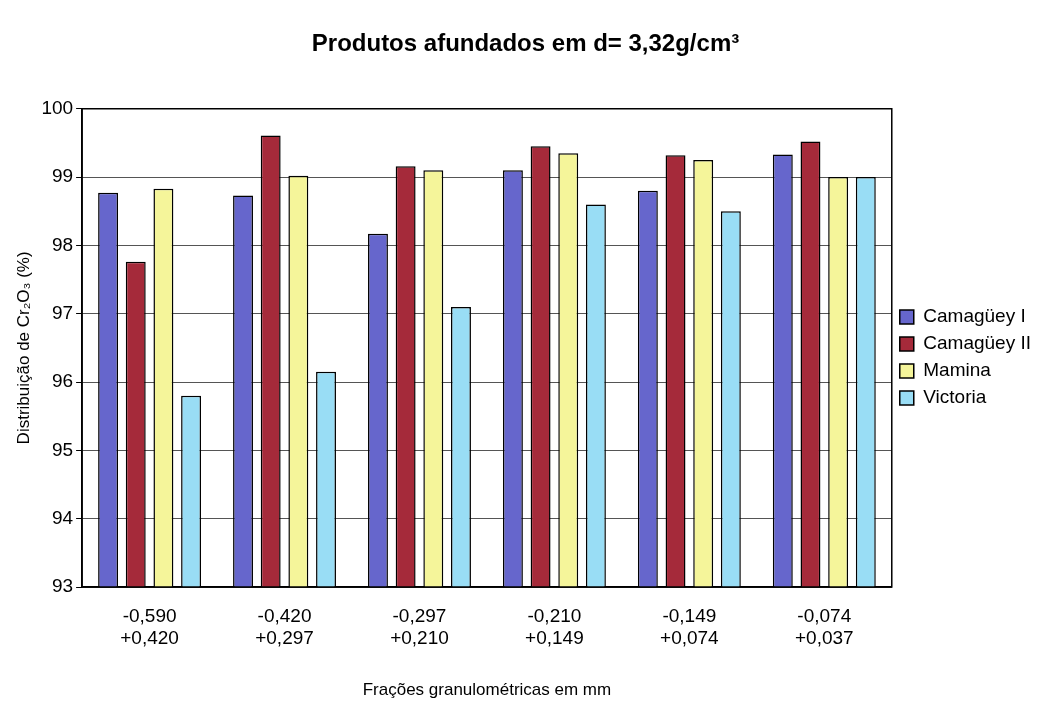 The image size is (1061, 715). What do you see at coordinates (23, 348) in the screenshot?
I see `y-axis-title: Distribuição de Cr₂O₃ (%)` at bounding box center [23, 348].